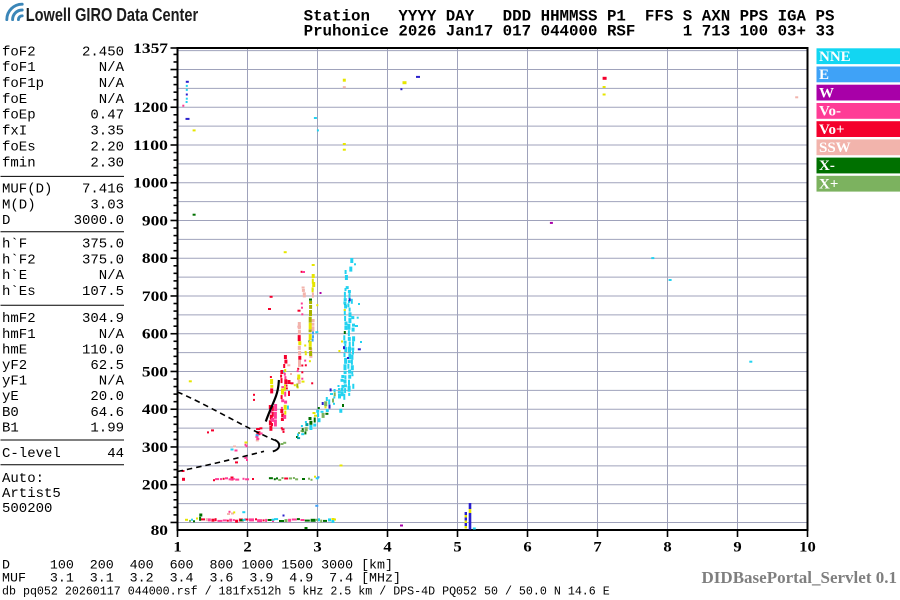 The height and width of the screenshot is (600, 900). Describe the element at coordinates (19, 205) in the screenshot. I see `svg-text: M(D)` at that location.